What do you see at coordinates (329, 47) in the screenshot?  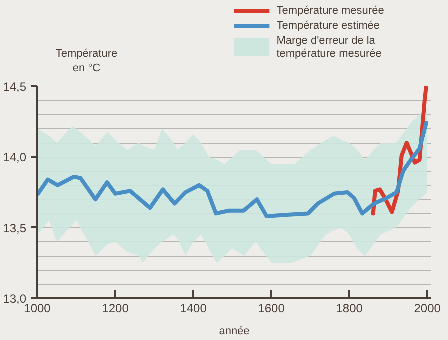 I see `legend-label: Marge d'erreur de la température mesurée` at bounding box center [329, 47].